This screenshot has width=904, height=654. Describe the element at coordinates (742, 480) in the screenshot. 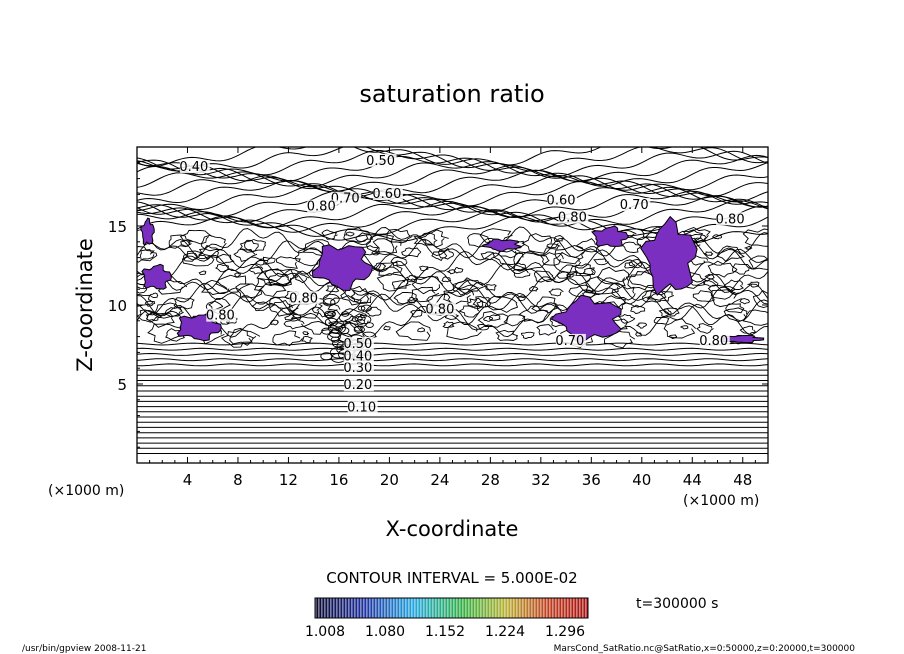

I see `x-tick-label: 48` at that location.